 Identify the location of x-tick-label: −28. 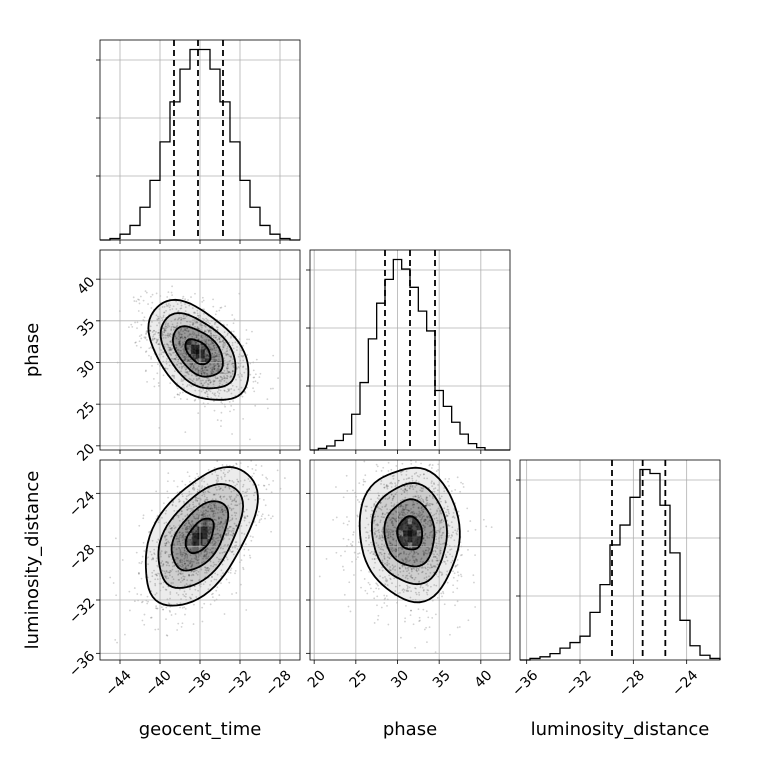
(632, 683).